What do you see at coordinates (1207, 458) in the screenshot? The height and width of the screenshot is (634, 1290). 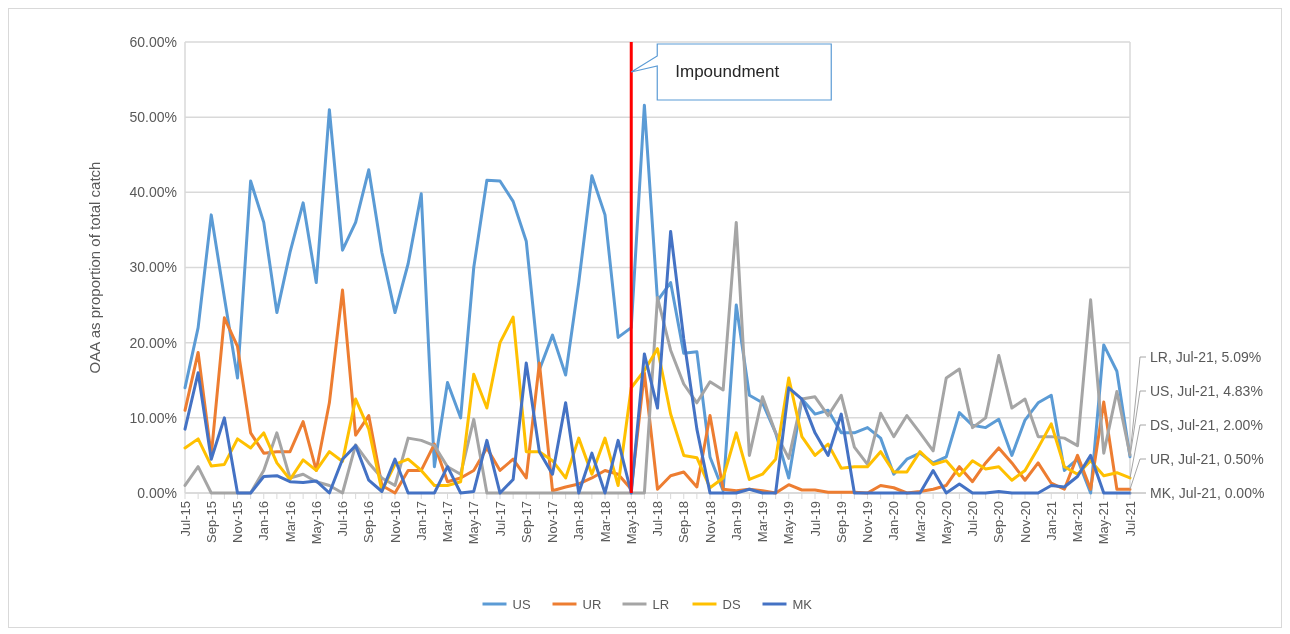 I see `annotation: UR, Jul-21, 0.50%` at bounding box center [1207, 458].